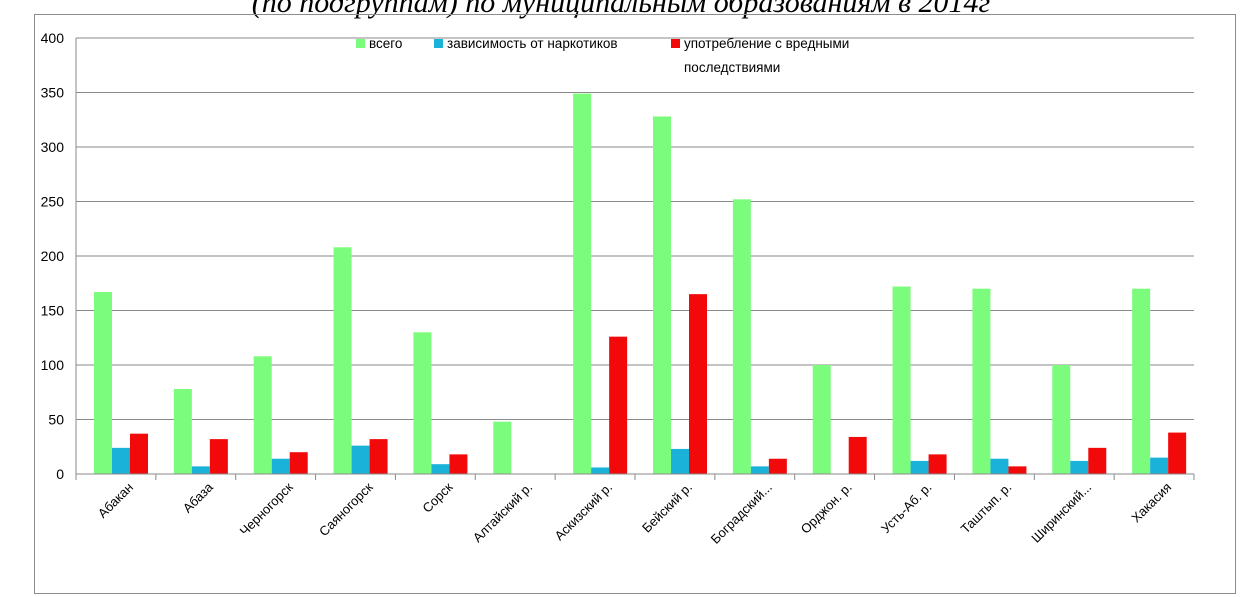 The image size is (1242, 597). Describe the element at coordinates (583, 512) in the screenshot. I see `x-category-label: Аскизский р.` at that location.